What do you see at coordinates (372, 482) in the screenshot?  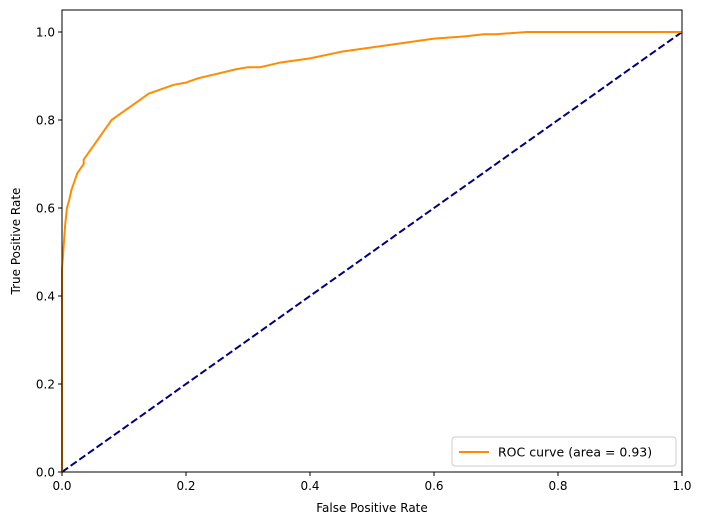 I see `x-axis: 0.0 0.2 0.4 0.6 0.8 1.0` at bounding box center [372, 482].